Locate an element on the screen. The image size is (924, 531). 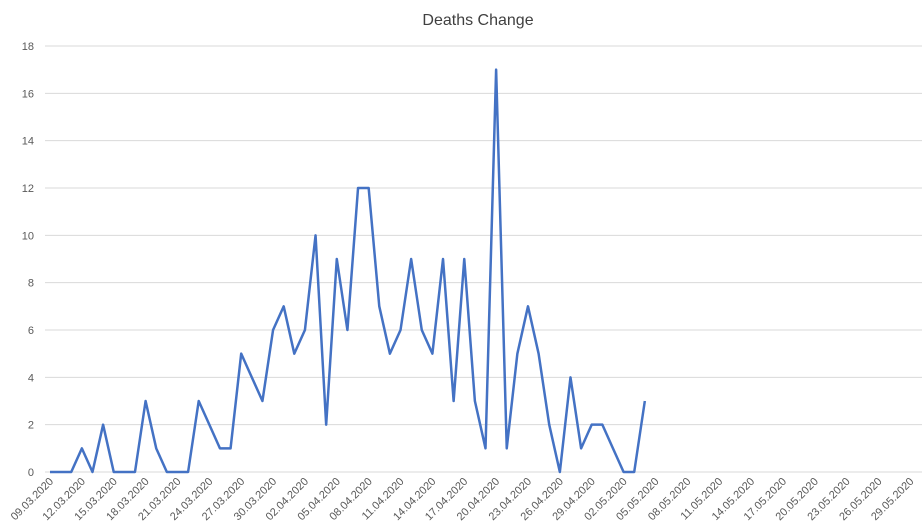
y-tick-label: 16 is located at coordinates (28, 94).